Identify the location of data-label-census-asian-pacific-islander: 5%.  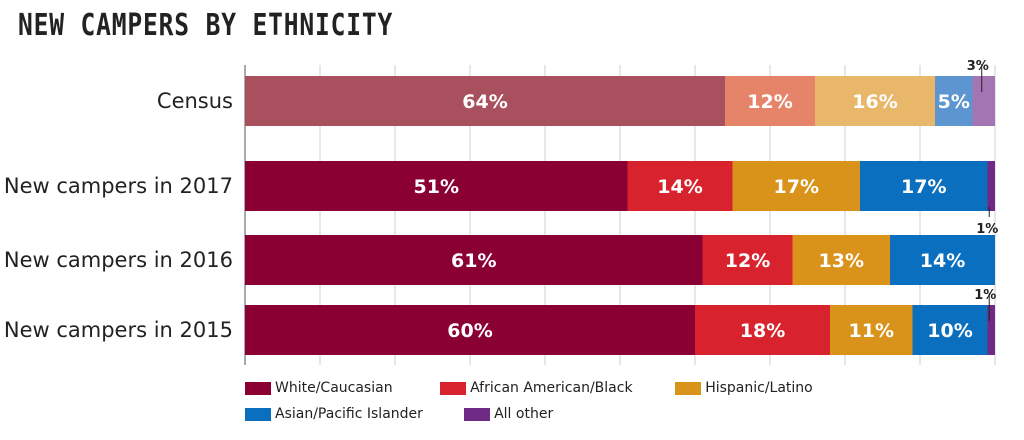
(954, 102).